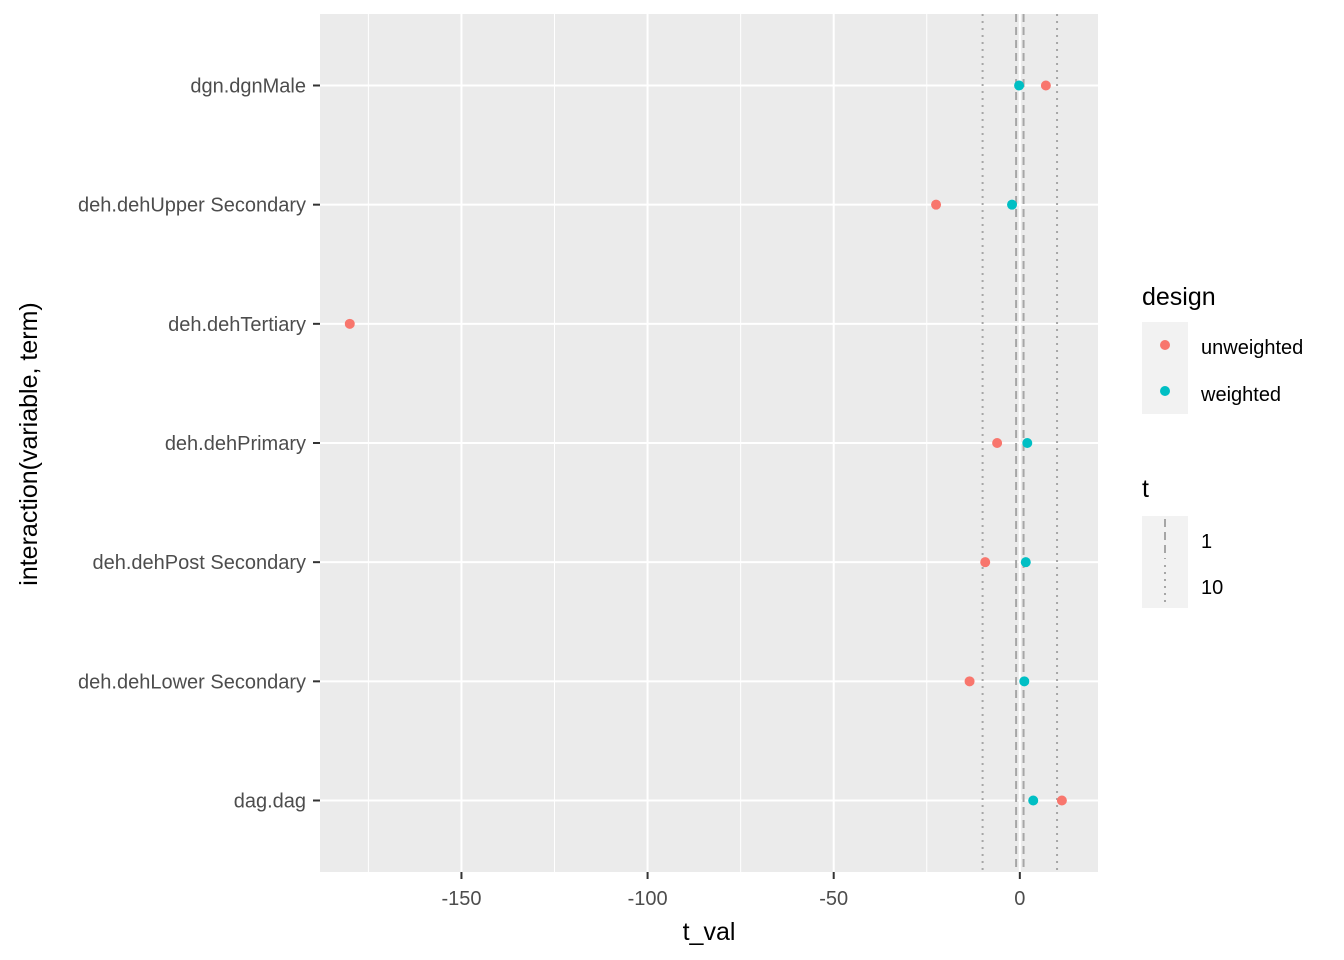 The image size is (1344, 960). Describe the element at coordinates (192, 682) in the screenshot. I see `y-tick-label: deh.dehLower Secondary` at that location.